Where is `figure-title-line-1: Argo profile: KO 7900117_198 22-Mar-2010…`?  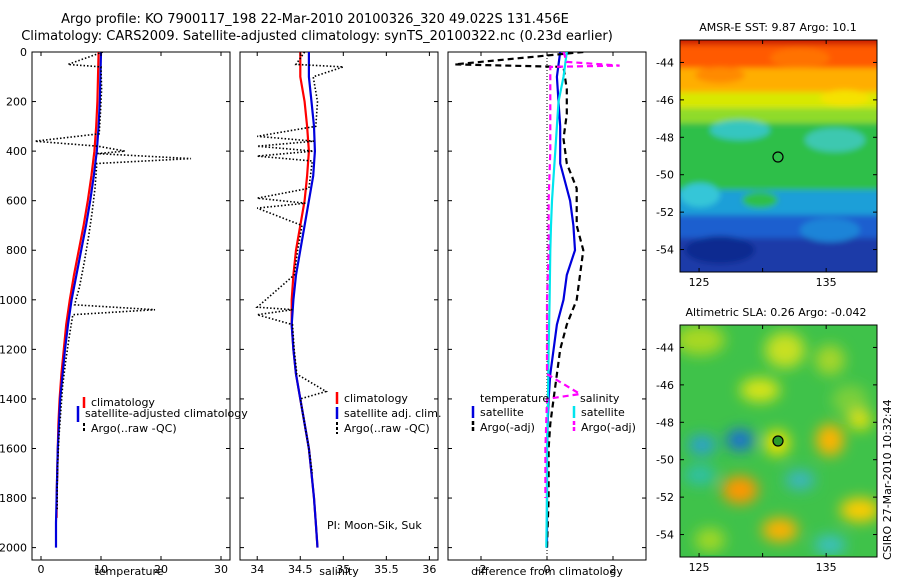 figure-title-line-1: Argo profile: KO 7900117_198 22-Mar-2010… is located at coordinates (315, 19).